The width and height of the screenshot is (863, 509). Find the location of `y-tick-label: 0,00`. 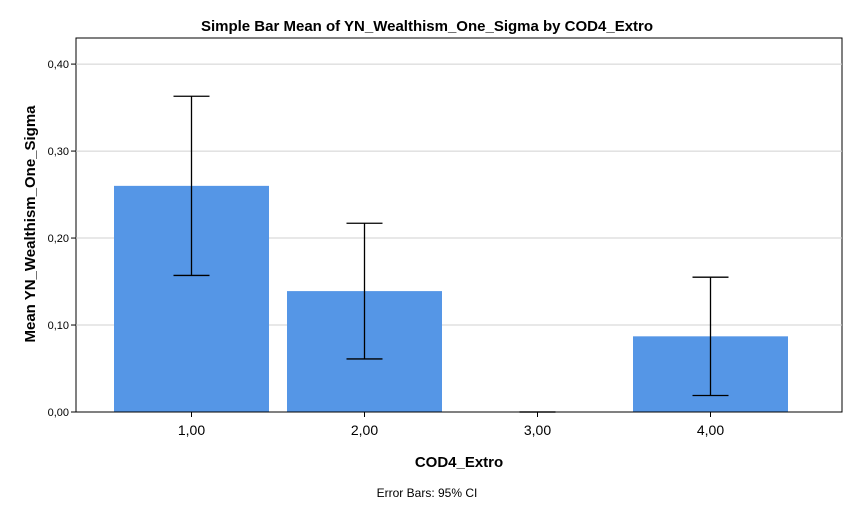

y-tick-label: 0,00 is located at coordinates (58, 413).